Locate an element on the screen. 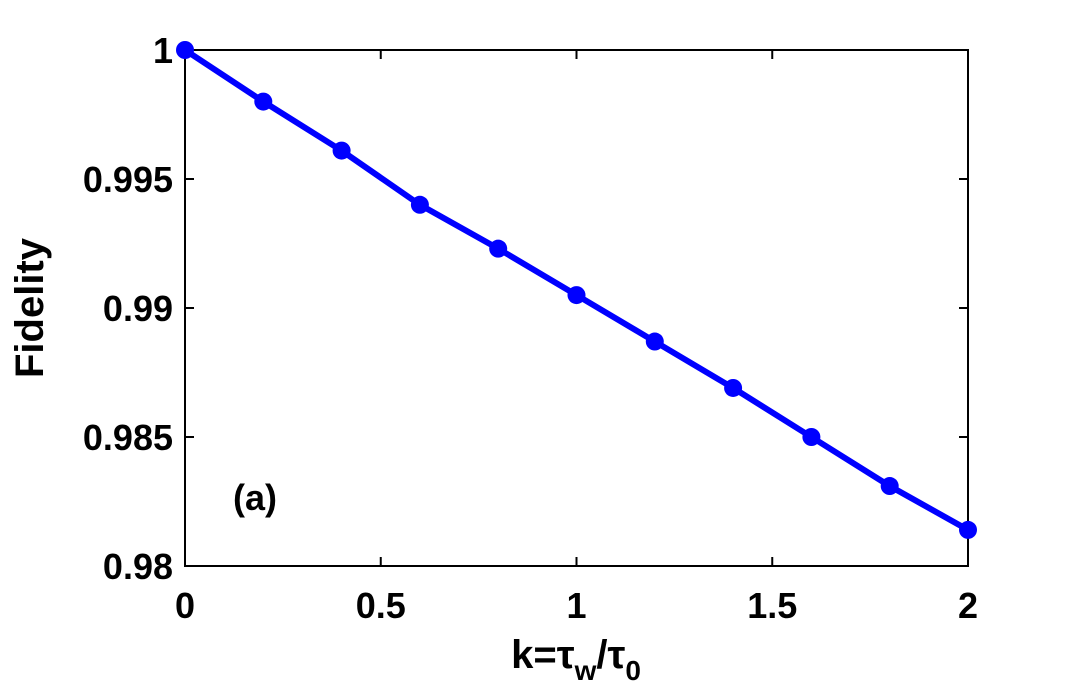  x-axis-label-tau-0: τ is located at coordinates (616, 655).